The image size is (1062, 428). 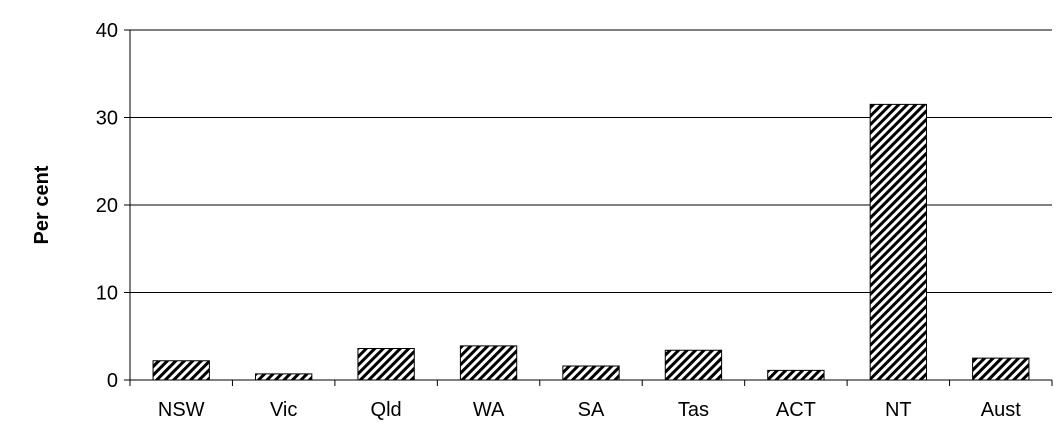 I want to click on y-tick-label: 10, so click(x=107, y=294).